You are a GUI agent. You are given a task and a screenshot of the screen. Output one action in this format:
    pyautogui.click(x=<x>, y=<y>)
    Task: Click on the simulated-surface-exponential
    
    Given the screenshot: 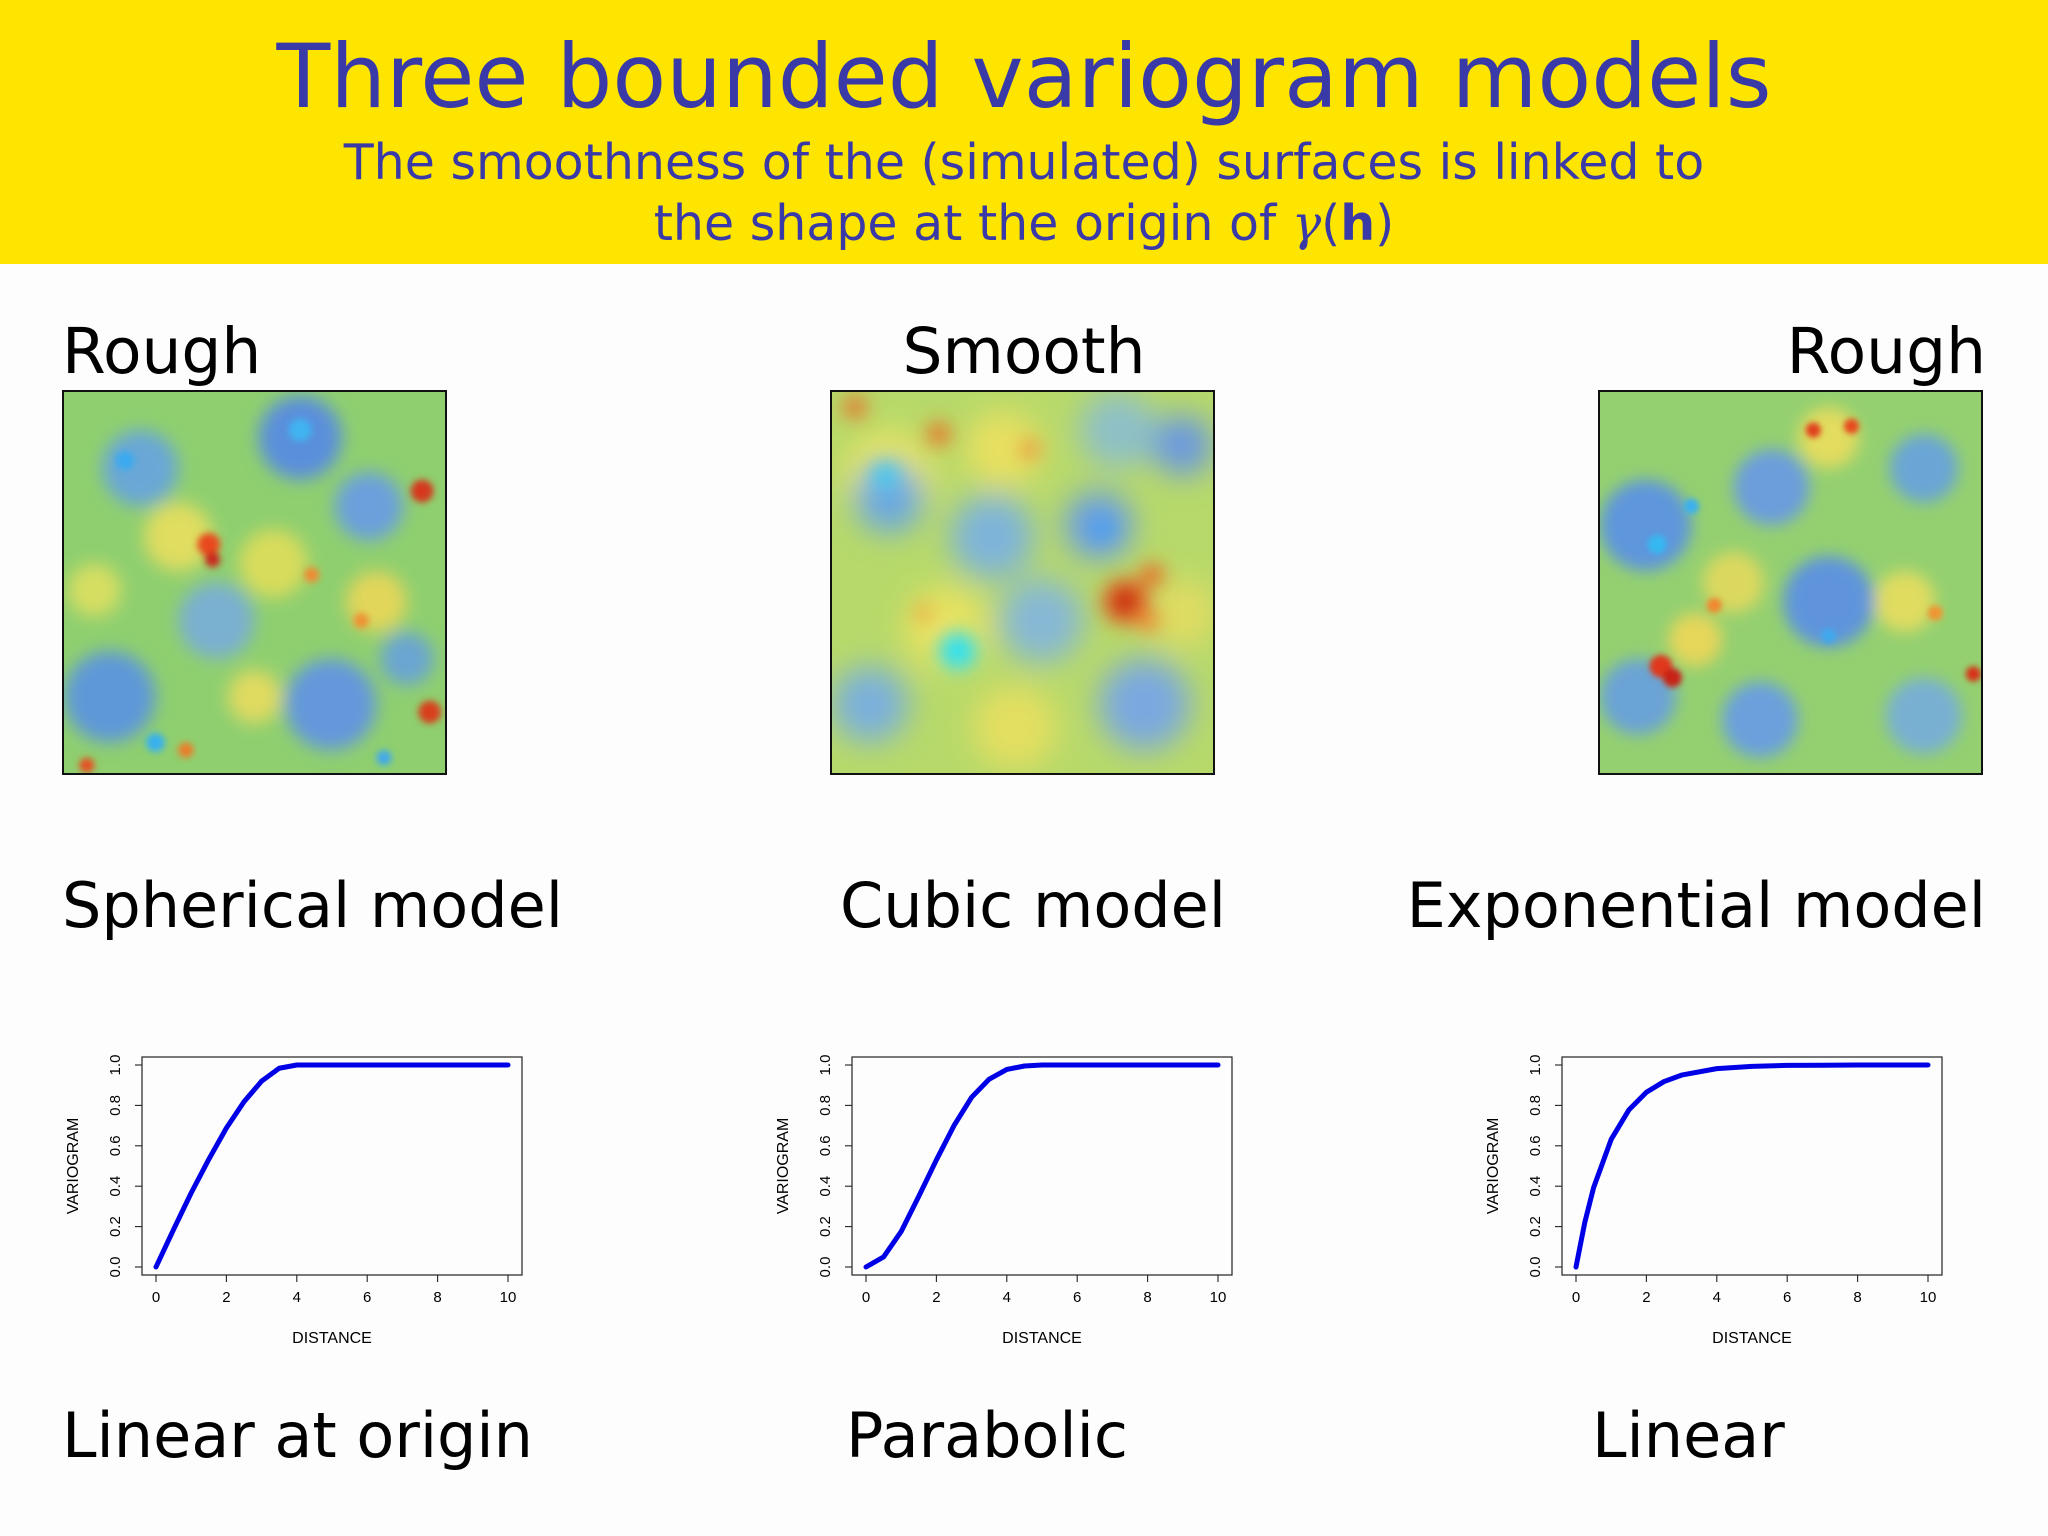 What is the action you would take?
    pyautogui.click(x=1790, y=582)
    